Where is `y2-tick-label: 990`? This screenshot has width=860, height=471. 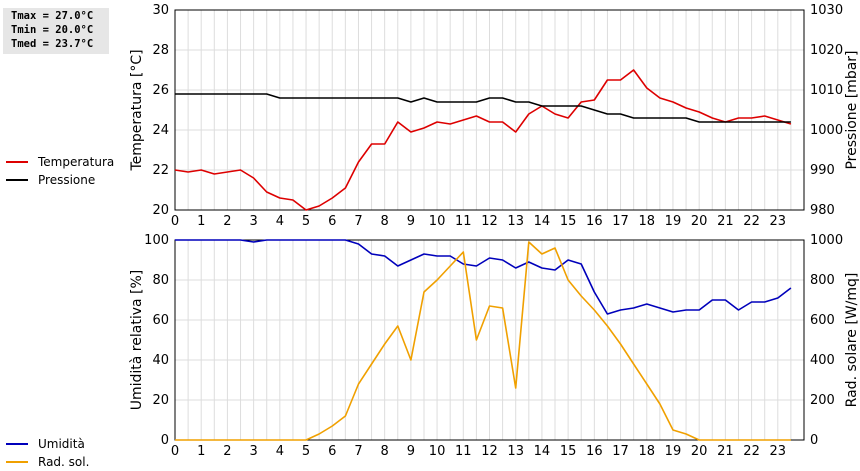
y2-tick-label: 990 is located at coordinates (822, 170).